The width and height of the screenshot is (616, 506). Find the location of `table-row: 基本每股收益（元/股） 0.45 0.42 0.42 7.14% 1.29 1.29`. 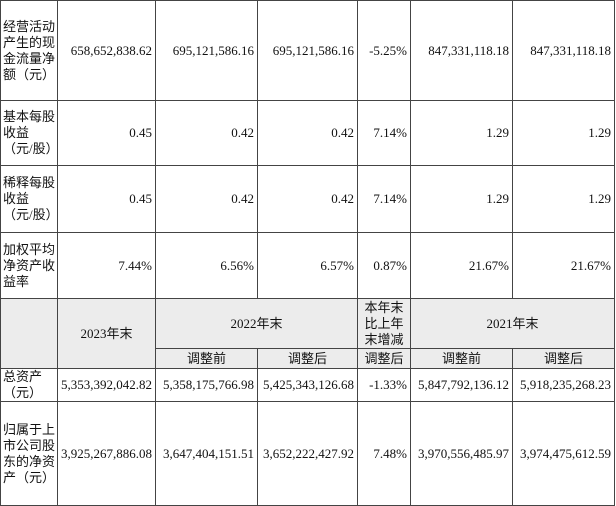

table-row: 基本每股收益（元/股） 0.45 0.42 0.42 7.14% 1.29 1.29 is located at coordinates (307, 133).